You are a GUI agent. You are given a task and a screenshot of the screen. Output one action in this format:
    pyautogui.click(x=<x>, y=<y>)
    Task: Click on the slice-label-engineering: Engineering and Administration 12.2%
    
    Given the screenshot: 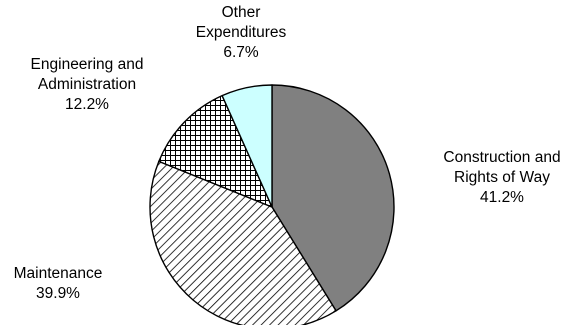 What is the action you would take?
    pyautogui.click(x=87, y=84)
    